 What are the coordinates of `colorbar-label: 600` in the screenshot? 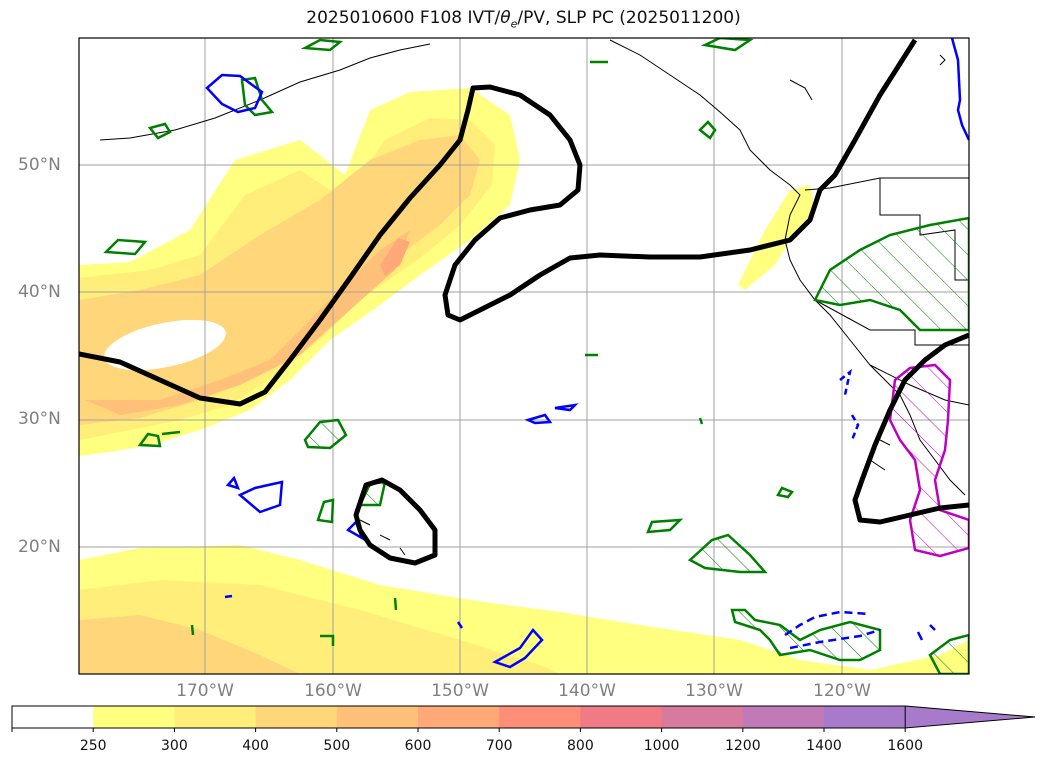 It's located at (418, 746).